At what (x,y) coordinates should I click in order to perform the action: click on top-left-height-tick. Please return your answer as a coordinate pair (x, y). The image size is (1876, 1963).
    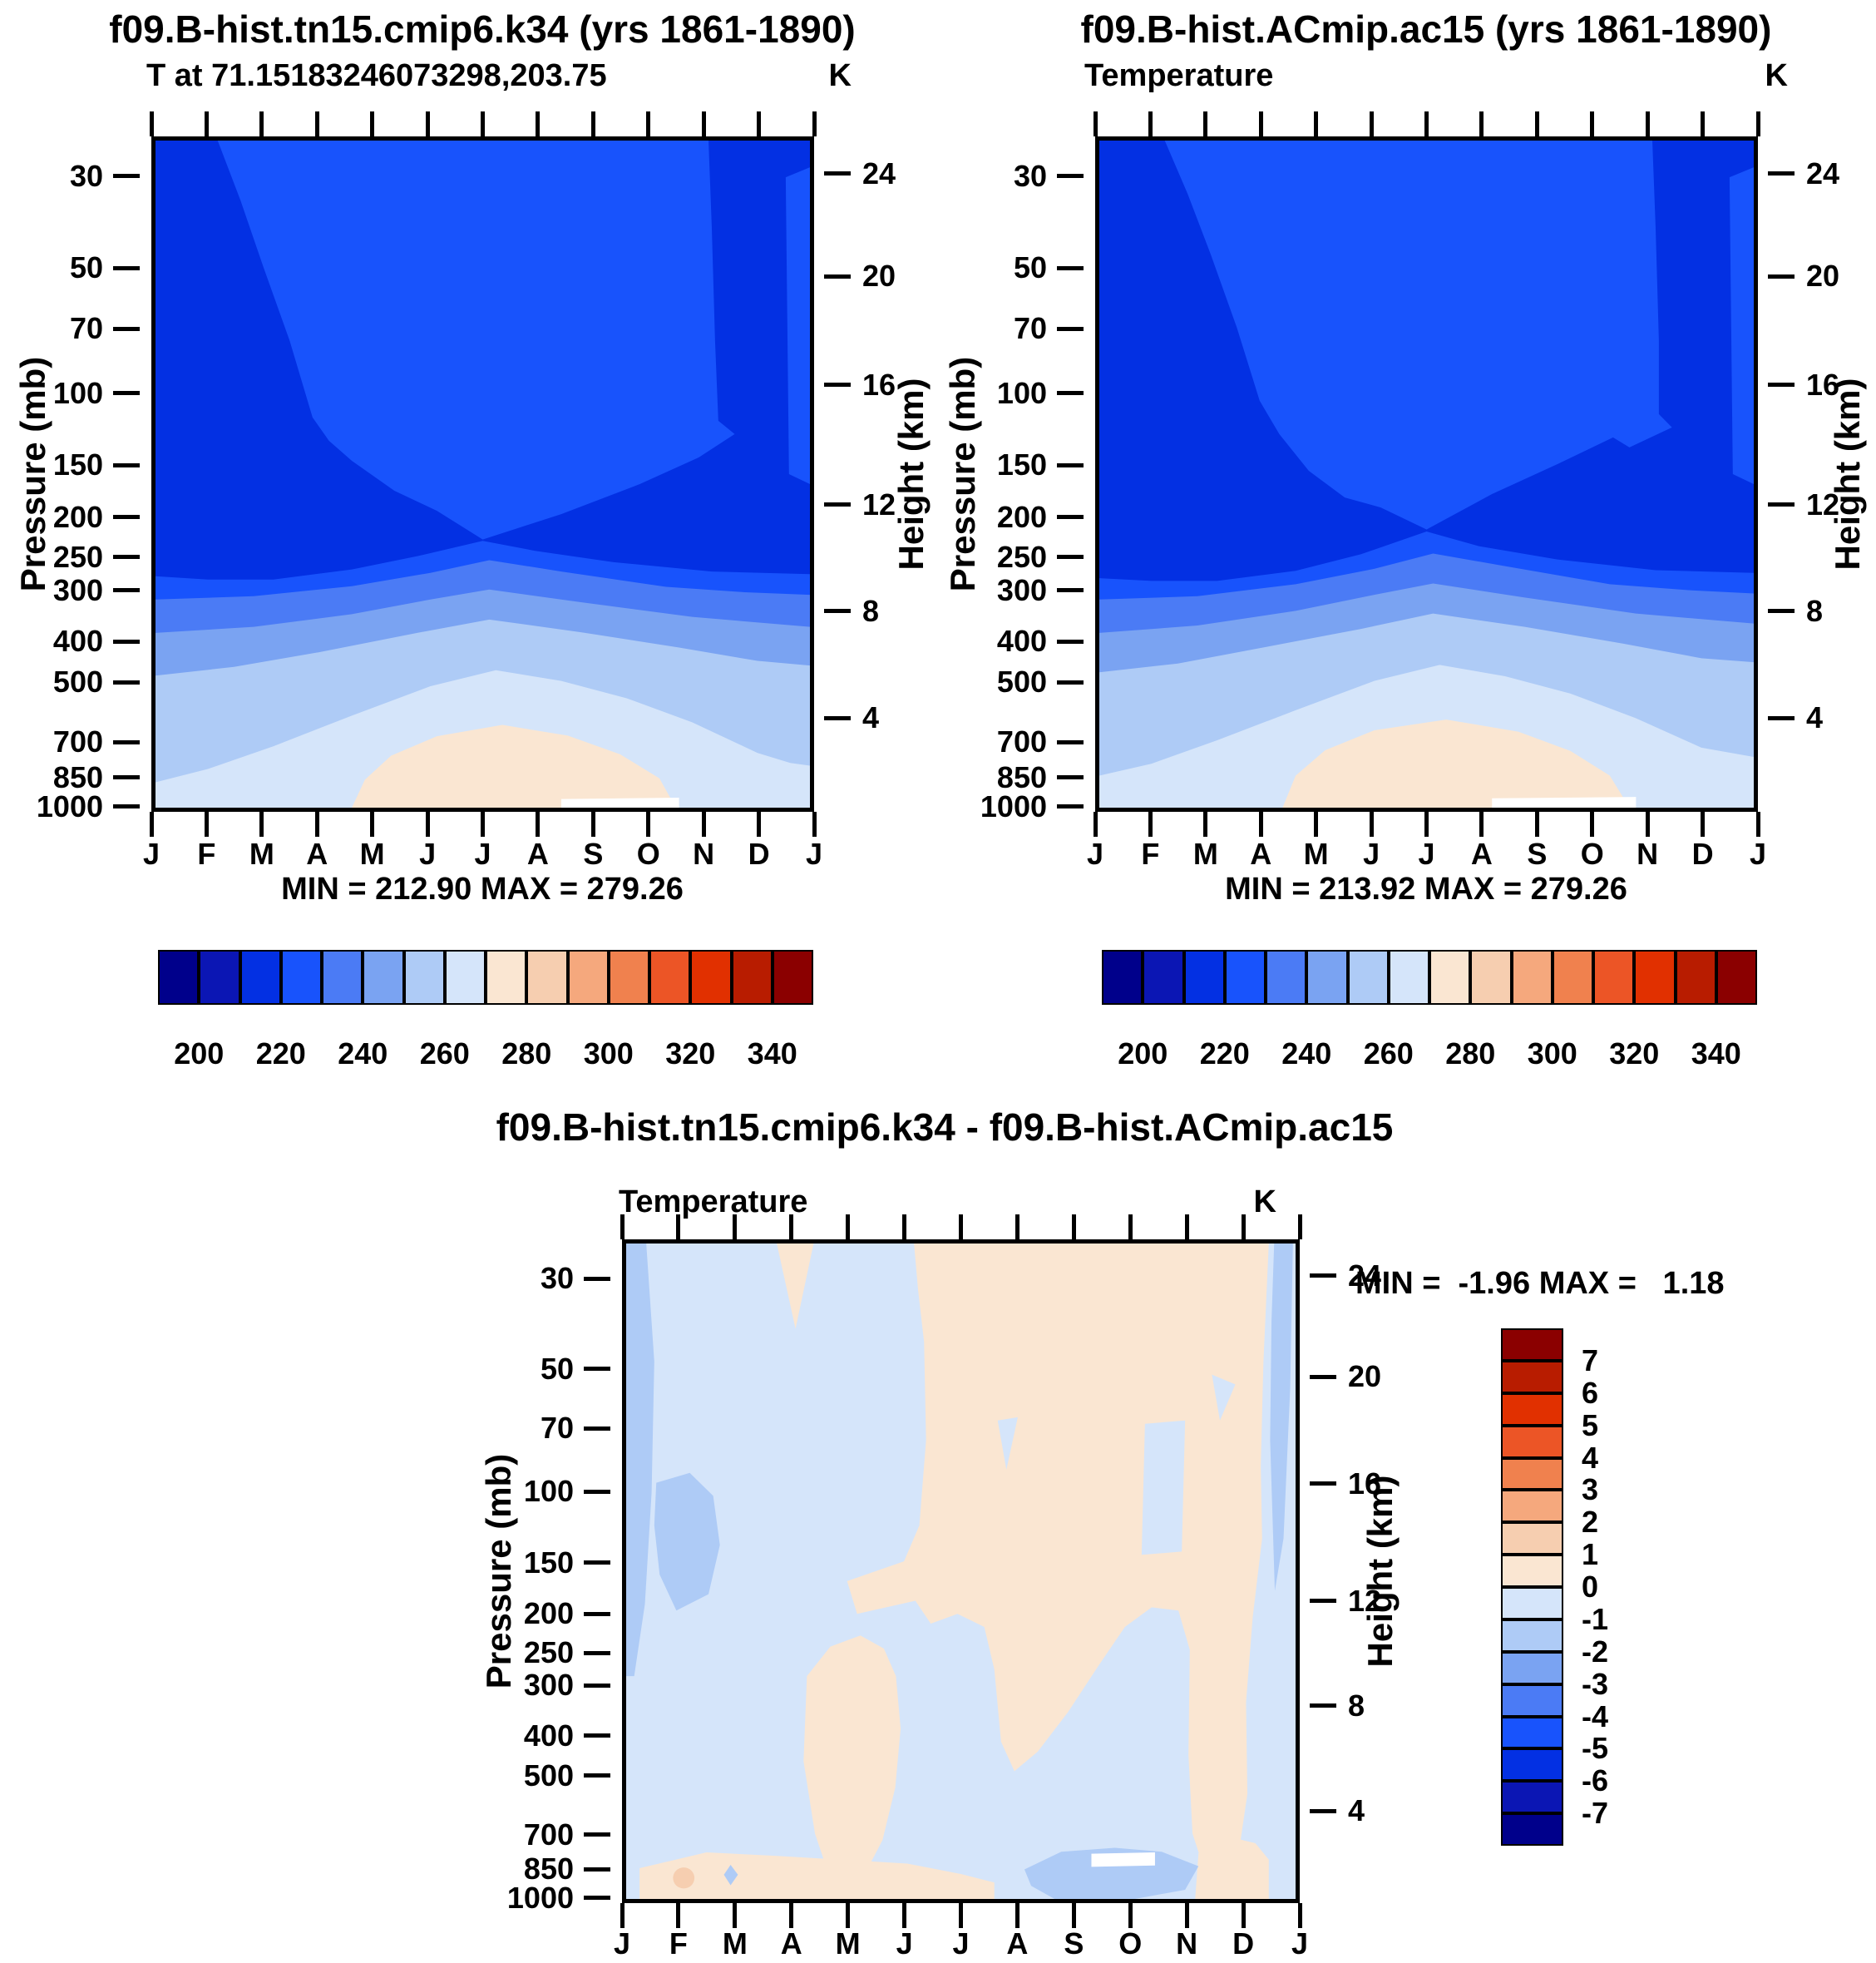
    Looking at the image, I should click on (837, 611).